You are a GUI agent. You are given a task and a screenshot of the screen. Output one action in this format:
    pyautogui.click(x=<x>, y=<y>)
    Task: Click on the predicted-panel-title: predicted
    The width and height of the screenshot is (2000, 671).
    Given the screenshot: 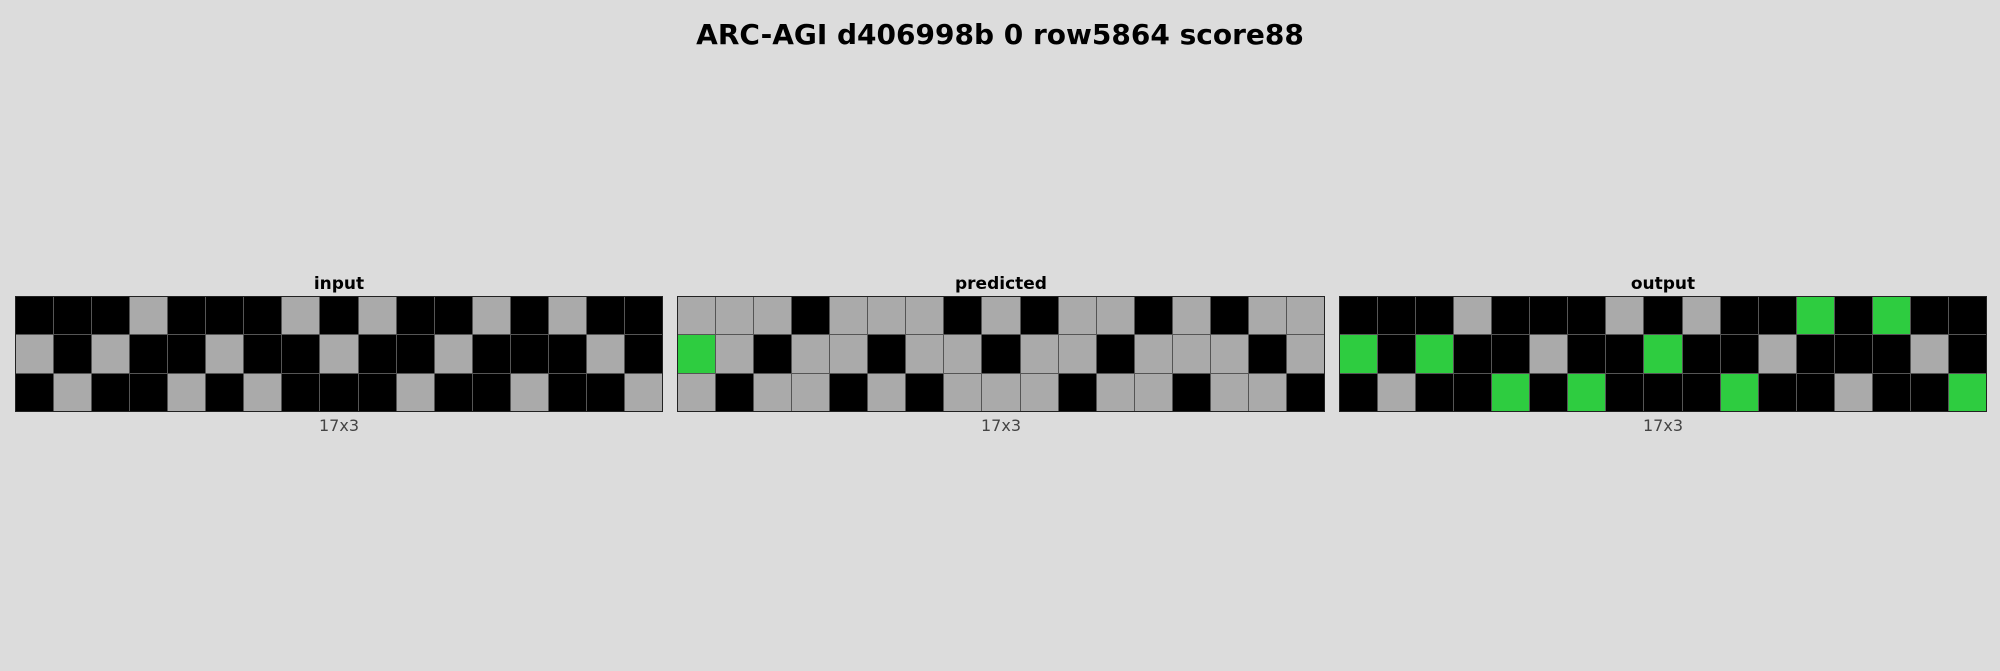 What is the action you would take?
    pyautogui.click(x=1001, y=284)
    